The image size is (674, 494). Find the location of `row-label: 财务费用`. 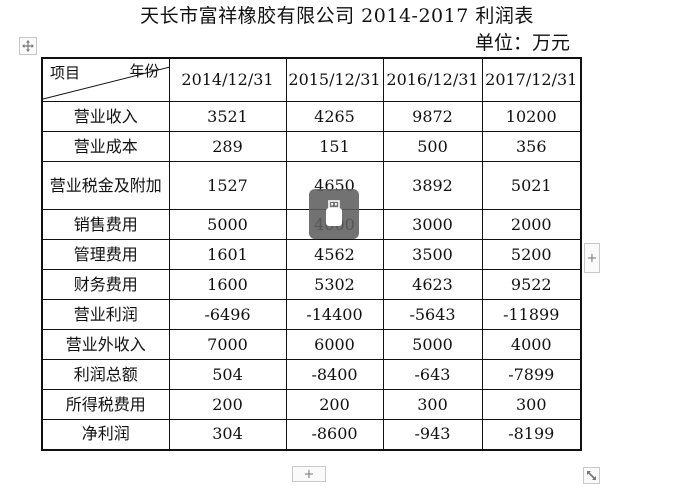

row-label: 财务费用 is located at coordinates (105, 284).